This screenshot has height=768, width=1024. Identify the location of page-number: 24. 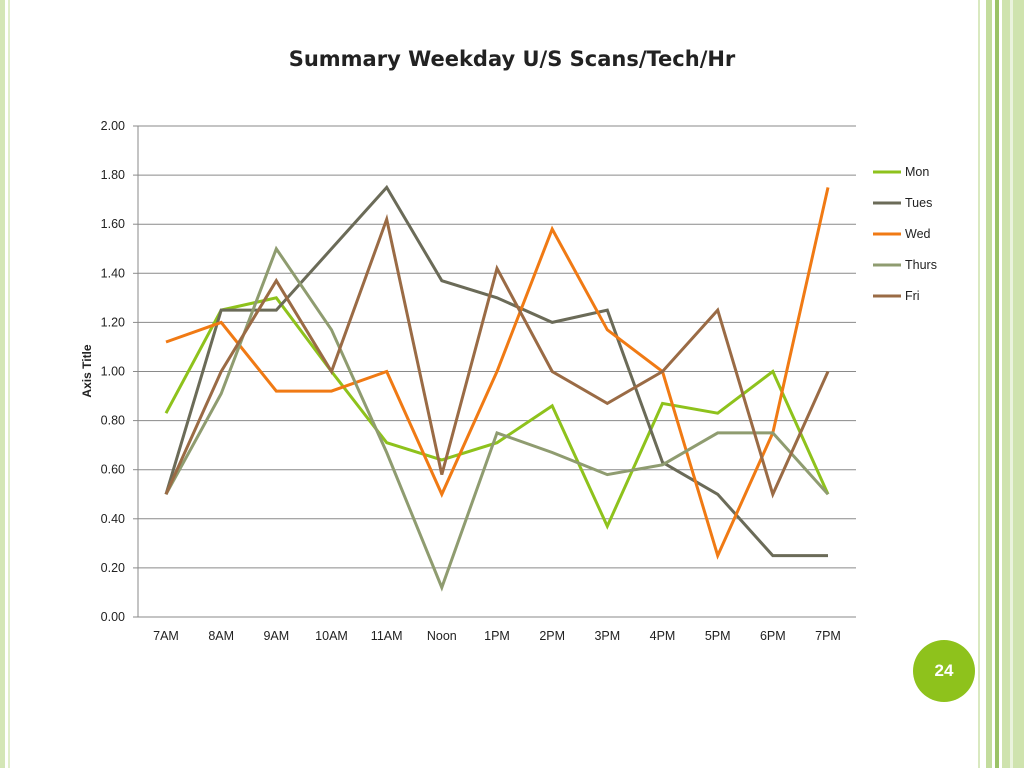
(944, 670).